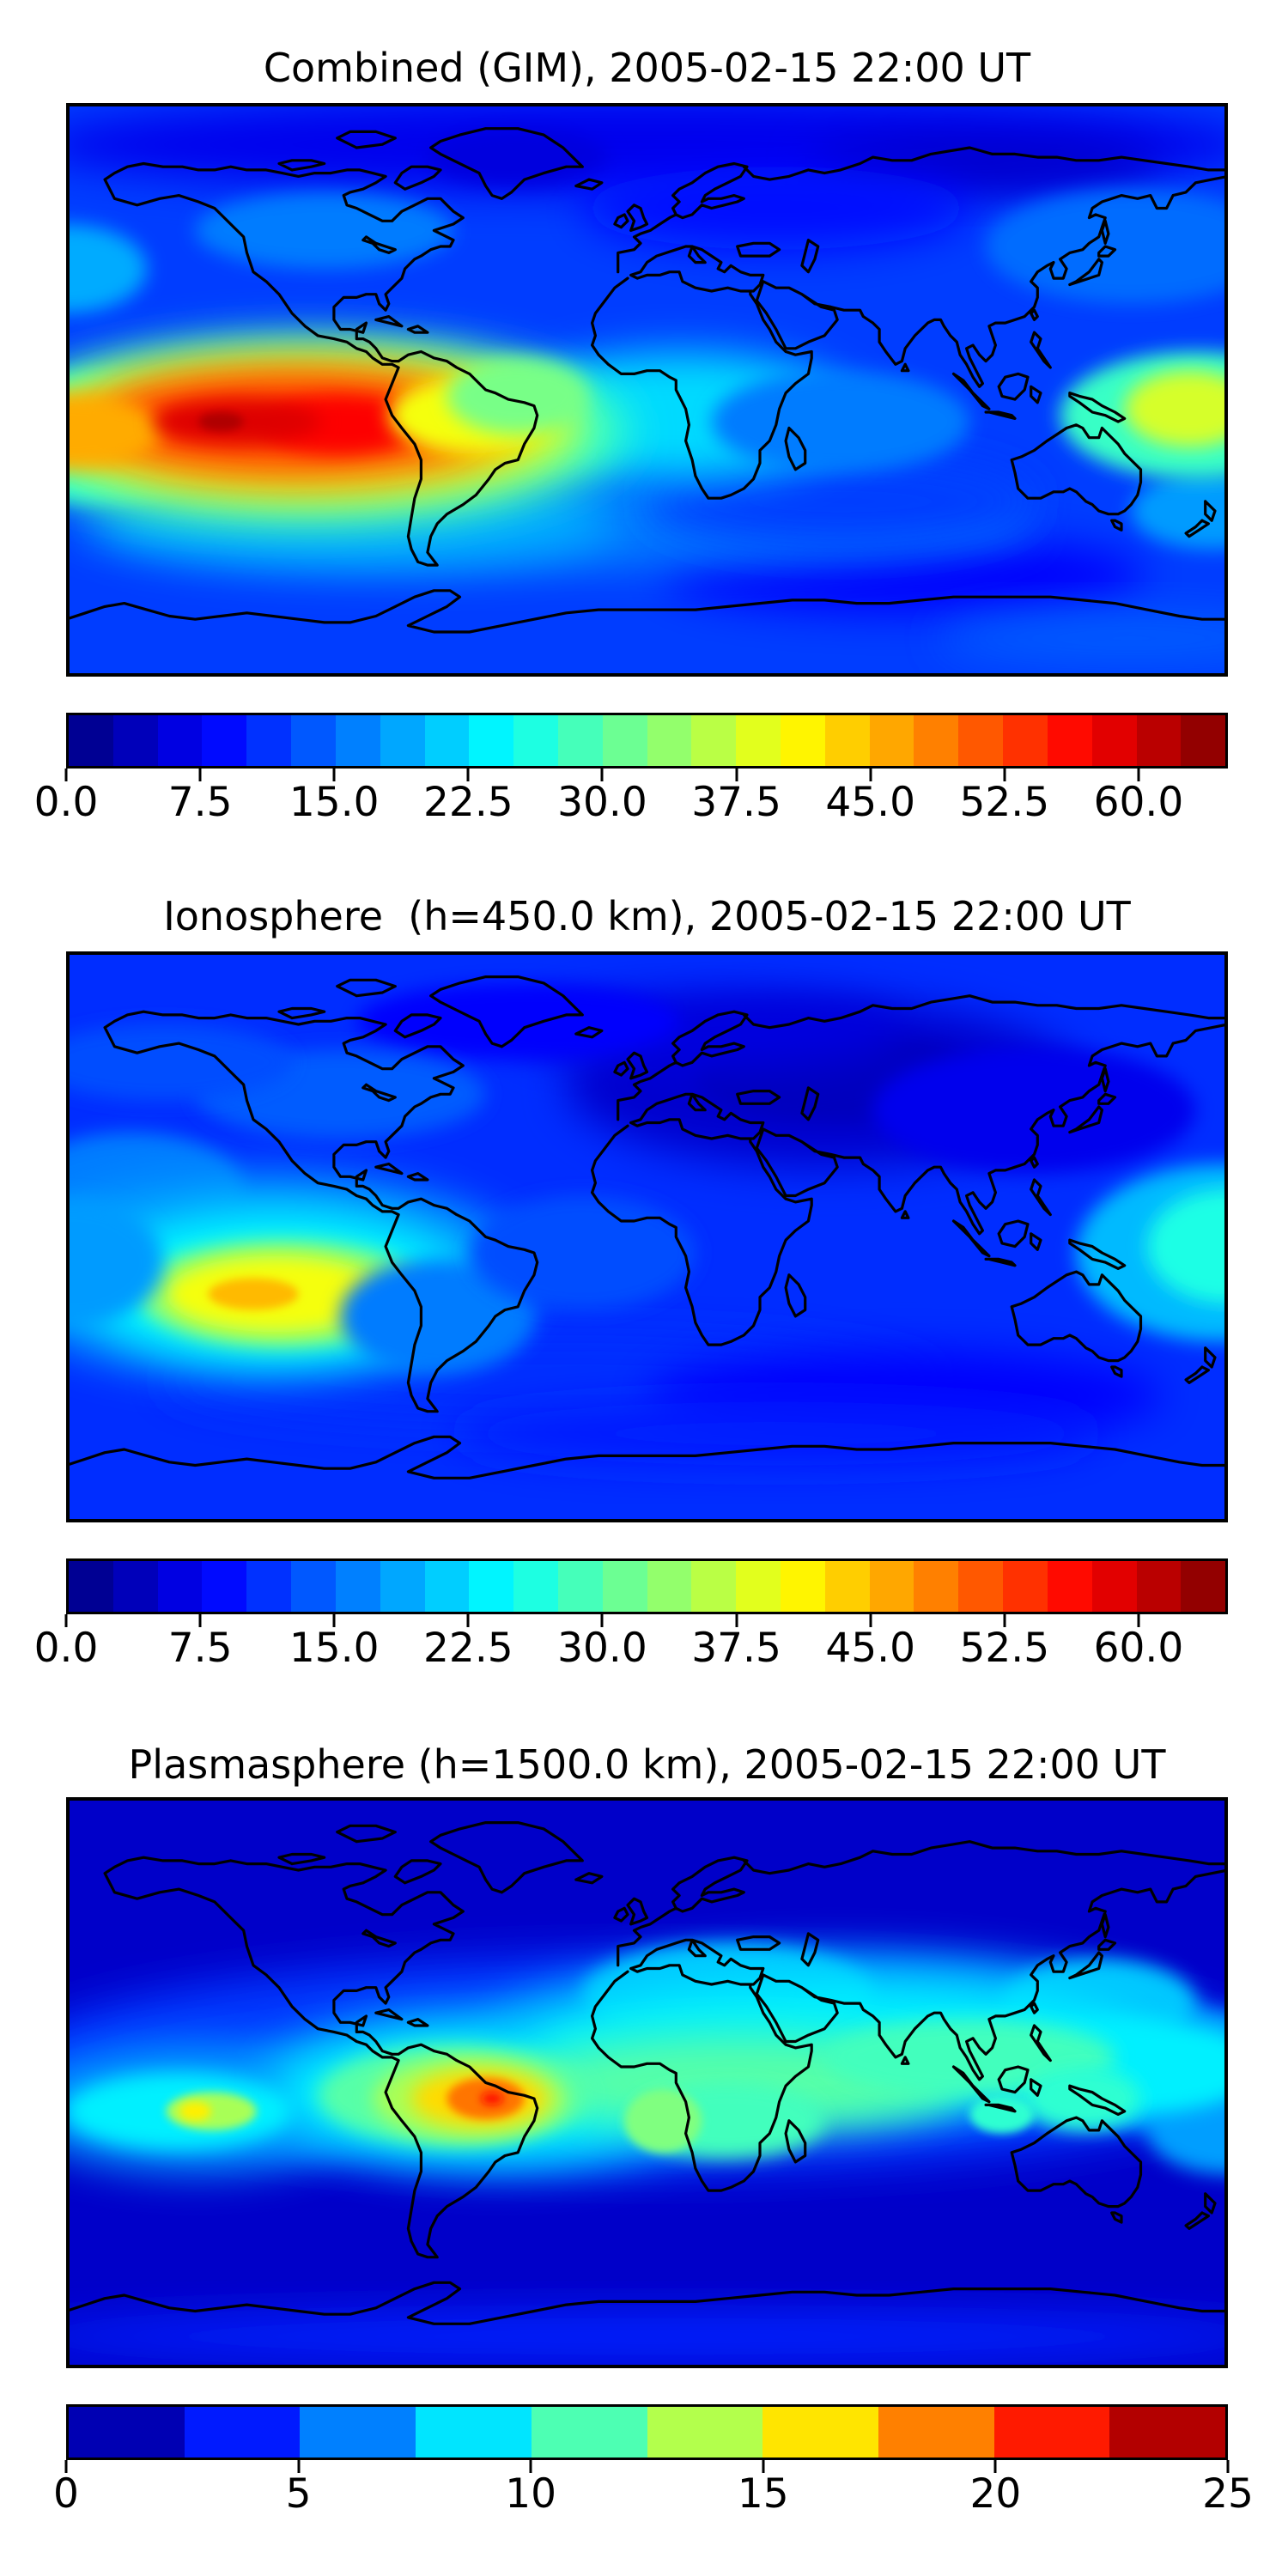  What do you see at coordinates (66, 802) in the screenshot?
I see `colorbar-tick-label: 0.0` at bounding box center [66, 802].